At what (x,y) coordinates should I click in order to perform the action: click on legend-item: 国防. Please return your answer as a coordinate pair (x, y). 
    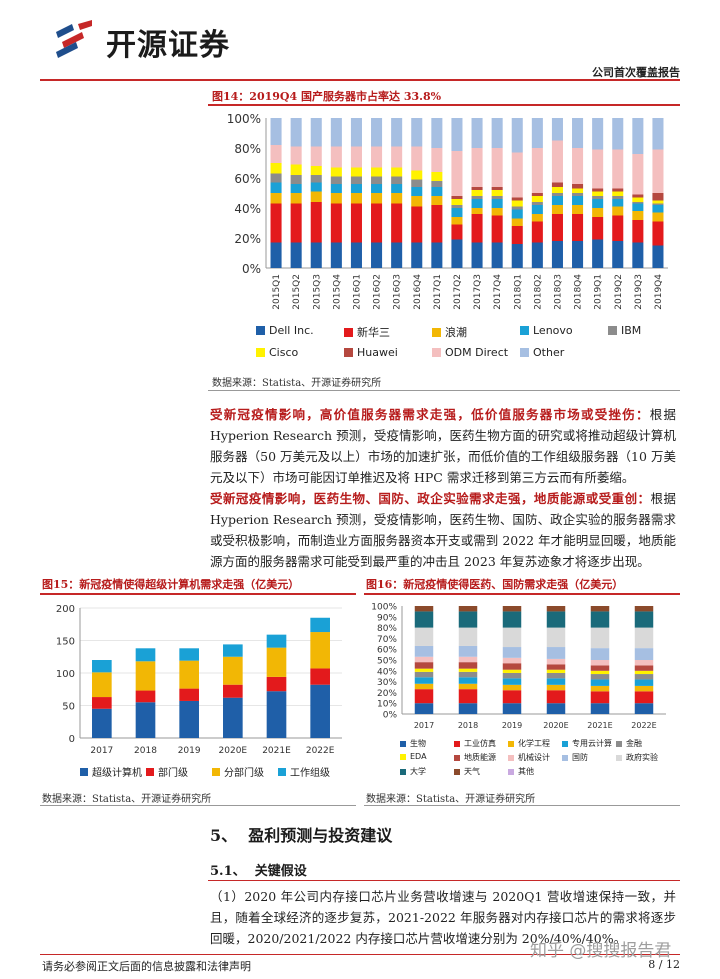
    Looking at the image, I should click on (575, 757).